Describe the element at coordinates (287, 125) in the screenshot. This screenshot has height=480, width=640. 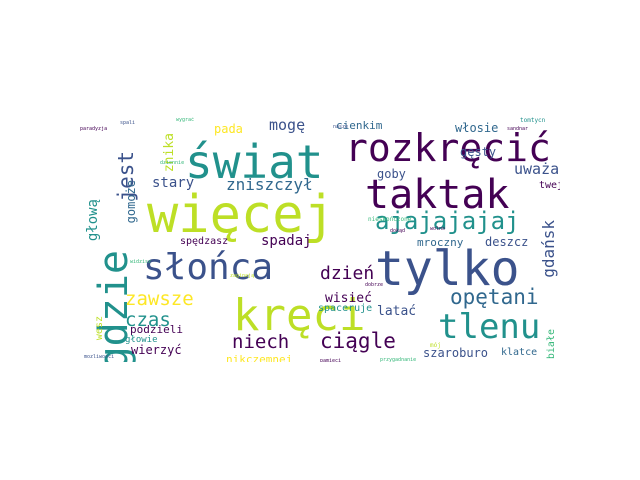
I see `word-moge: mogę` at that location.